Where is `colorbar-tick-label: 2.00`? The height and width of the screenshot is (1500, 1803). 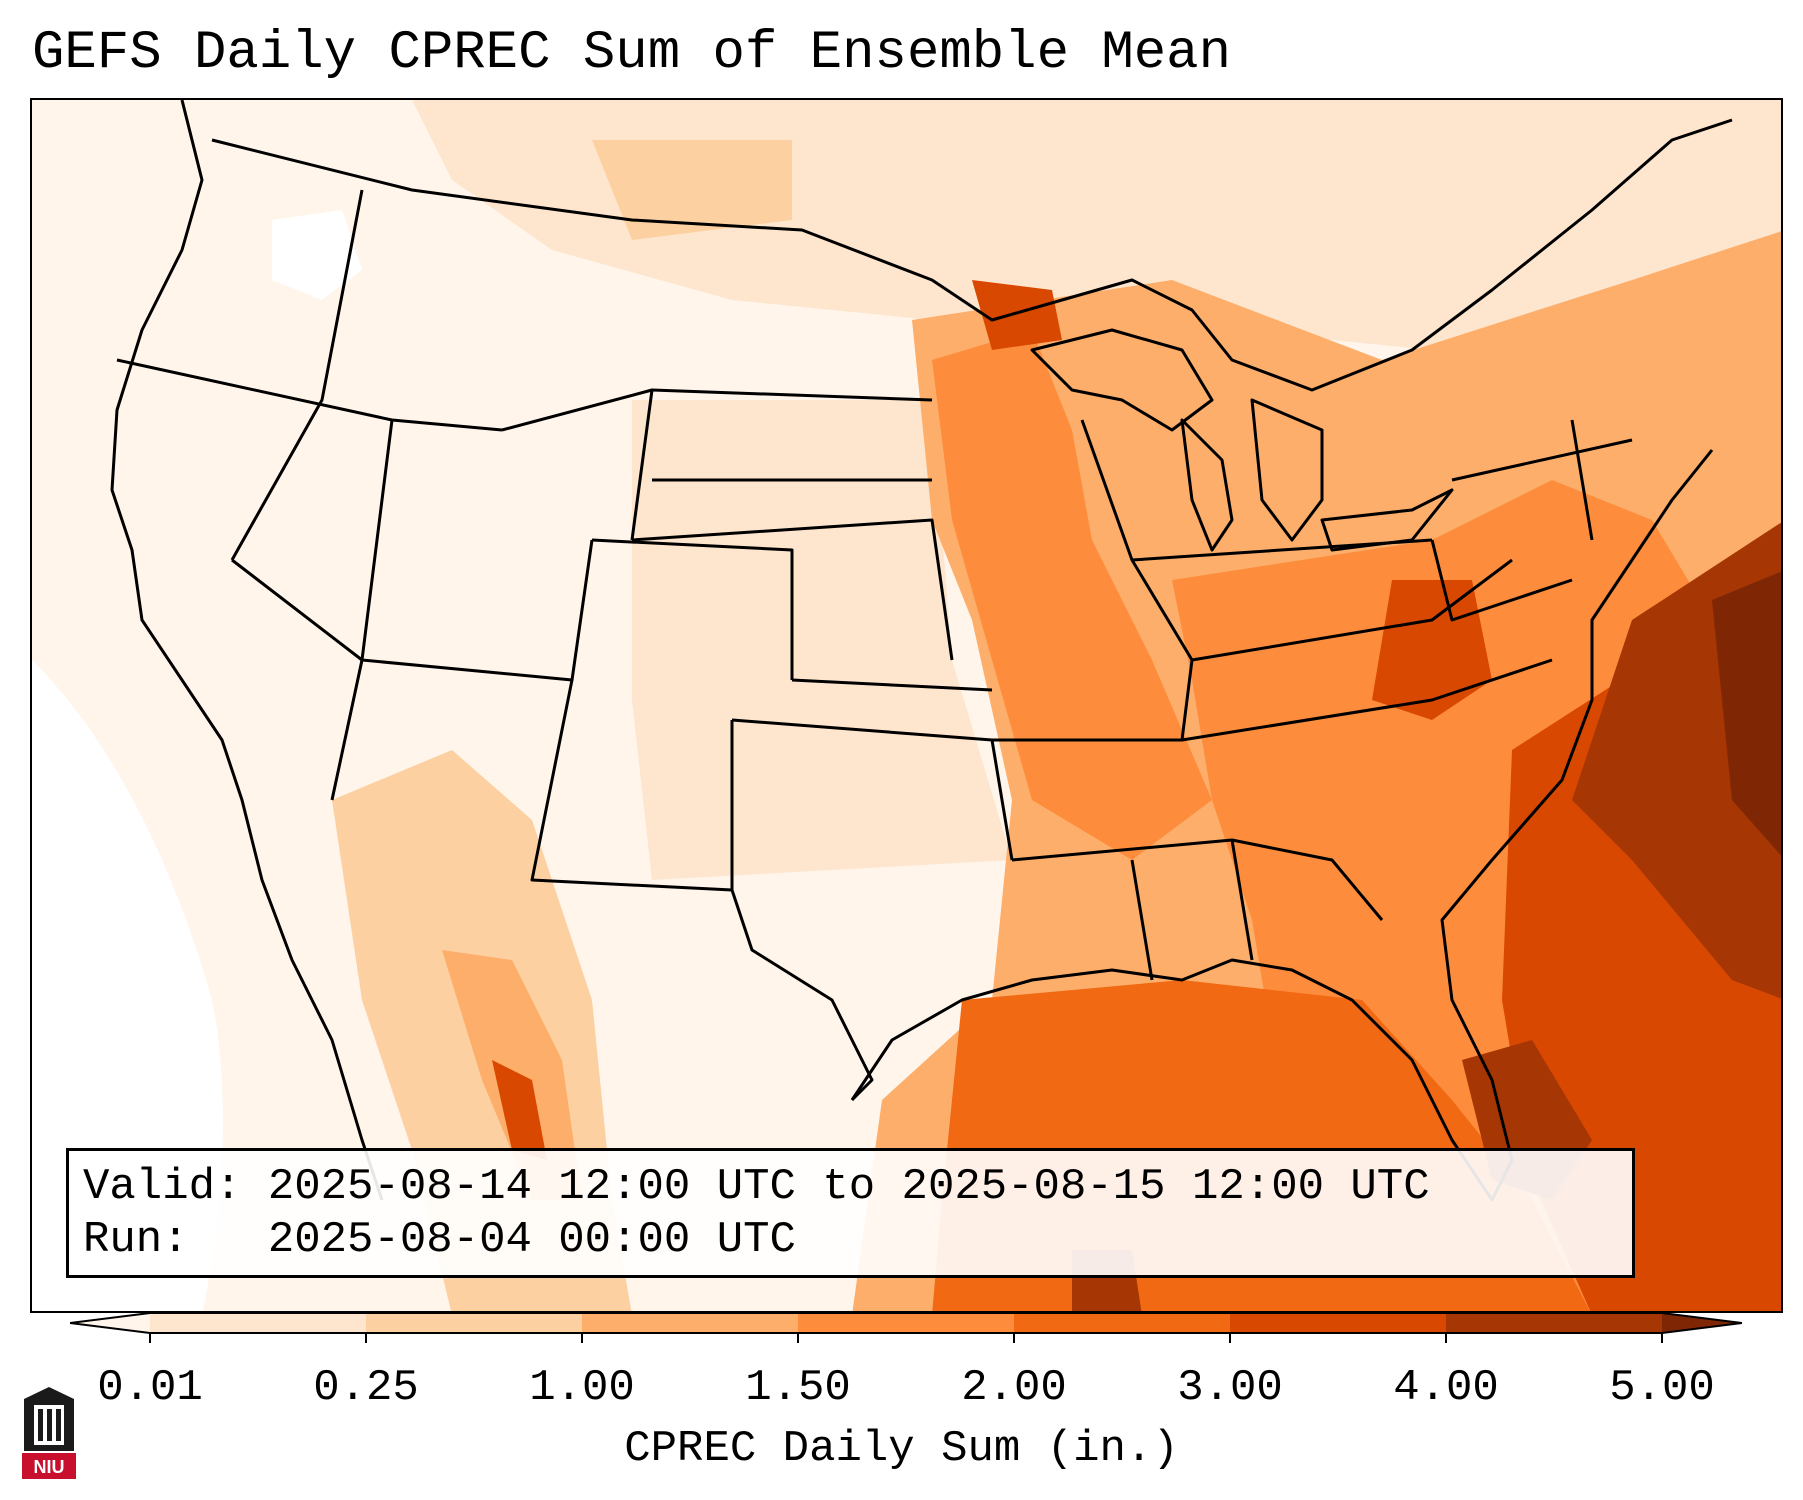 colorbar-tick-label: 2.00 is located at coordinates (1014, 1388).